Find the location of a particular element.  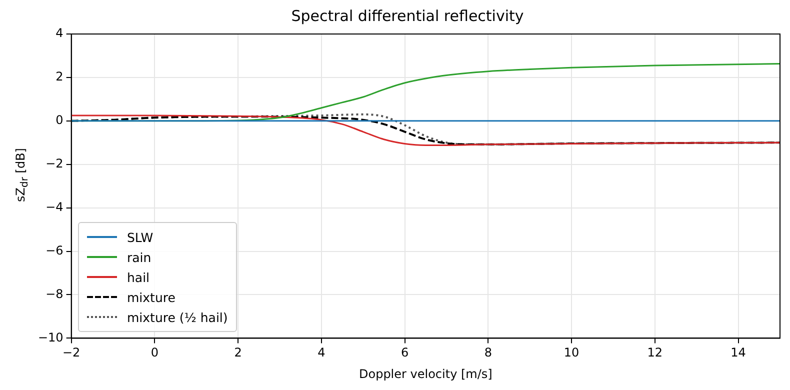

x-tick-label: 10 is located at coordinates (572, 353).